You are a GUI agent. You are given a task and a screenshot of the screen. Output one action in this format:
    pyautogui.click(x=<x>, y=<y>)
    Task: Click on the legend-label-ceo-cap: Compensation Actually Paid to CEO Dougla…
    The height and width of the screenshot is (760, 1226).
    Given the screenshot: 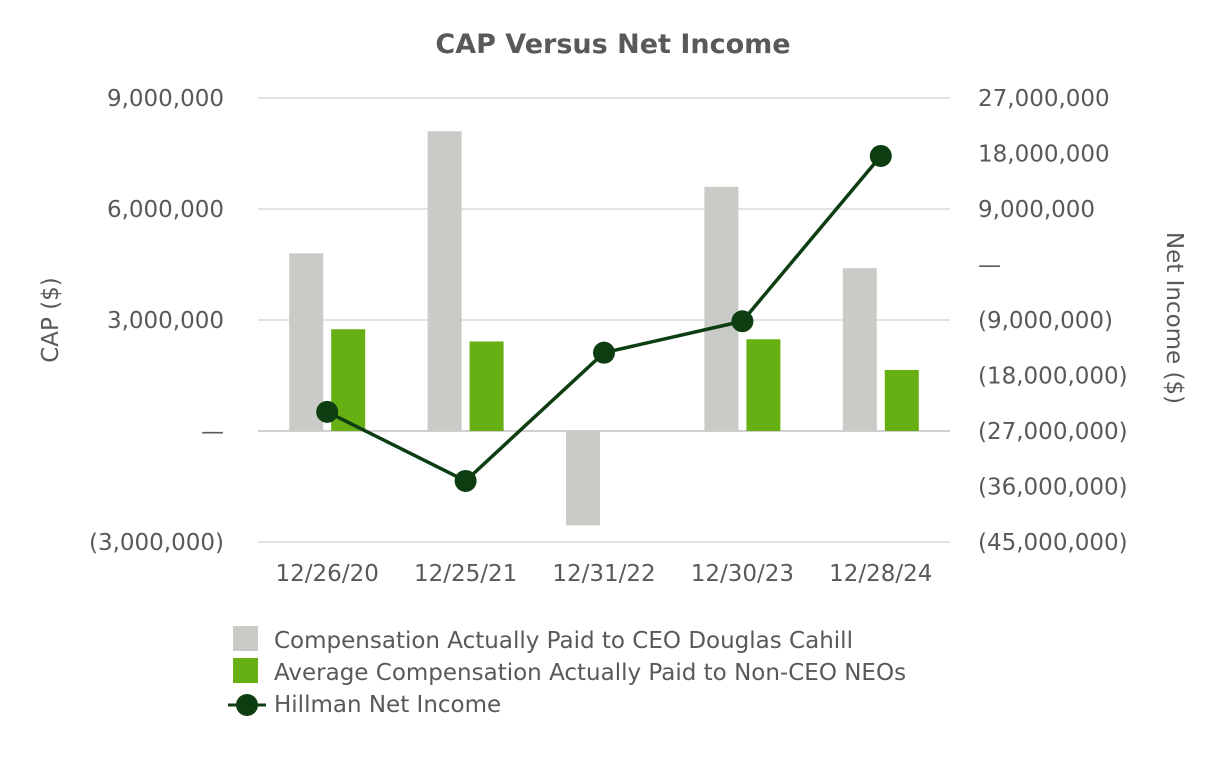 What is the action you would take?
    pyautogui.click(x=563, y=641)
    